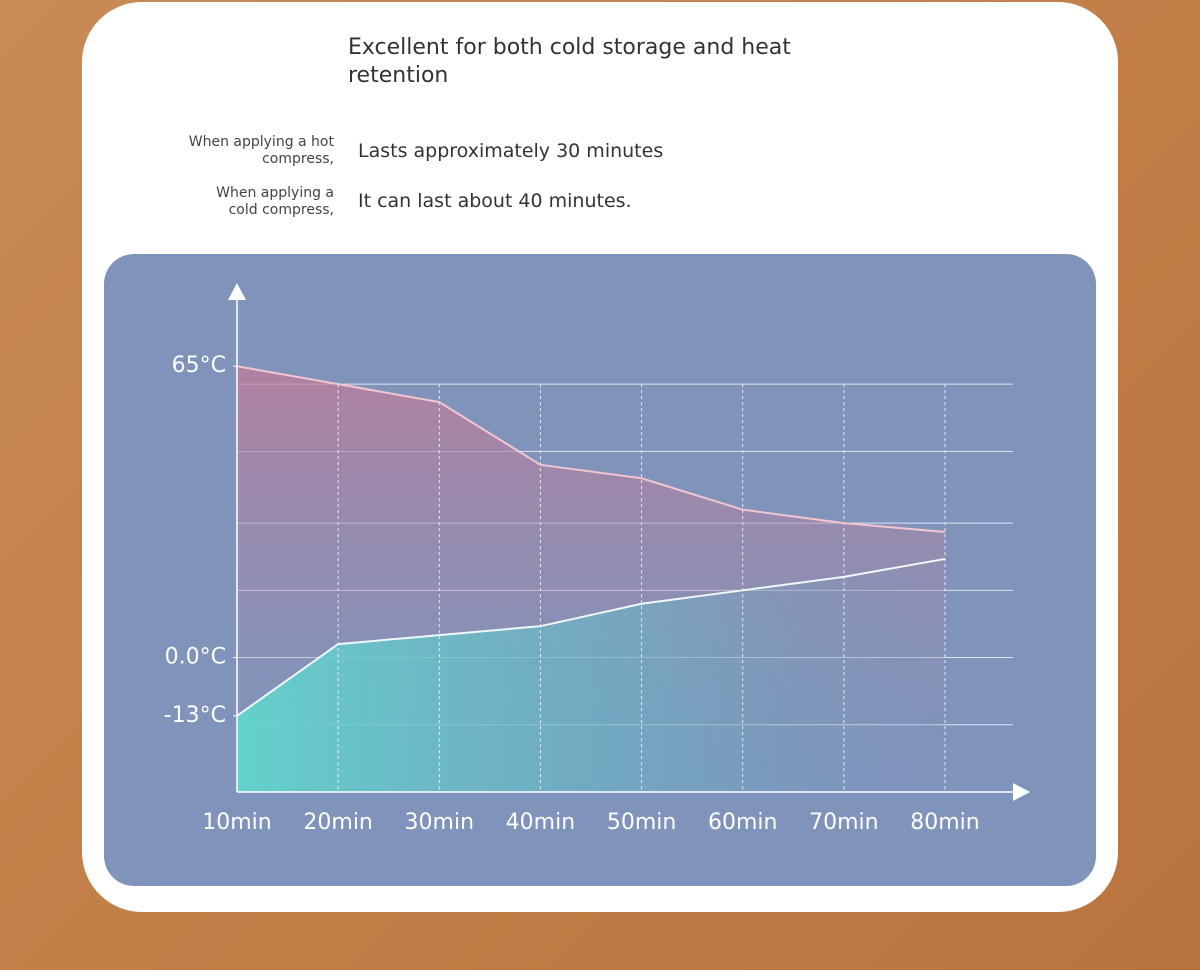 This screenshot has height=970, width=1200. Describe the element at coordinates (495, 201) in the screenshot. I see `note-value: It can last about 40 minutes.` at that location.